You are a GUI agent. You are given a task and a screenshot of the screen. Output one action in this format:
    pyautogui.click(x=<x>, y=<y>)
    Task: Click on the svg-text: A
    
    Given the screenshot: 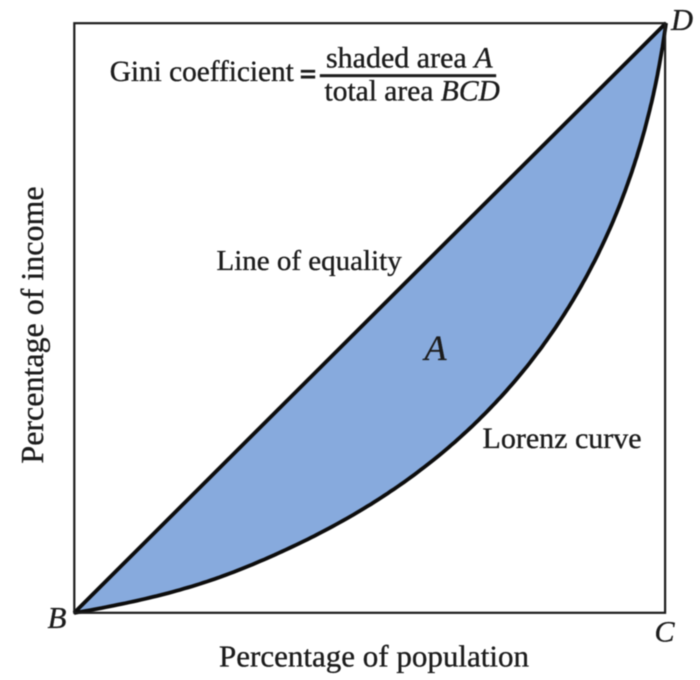 What is the action you would take?
    pyautogui.click(x=435, y=348)
    